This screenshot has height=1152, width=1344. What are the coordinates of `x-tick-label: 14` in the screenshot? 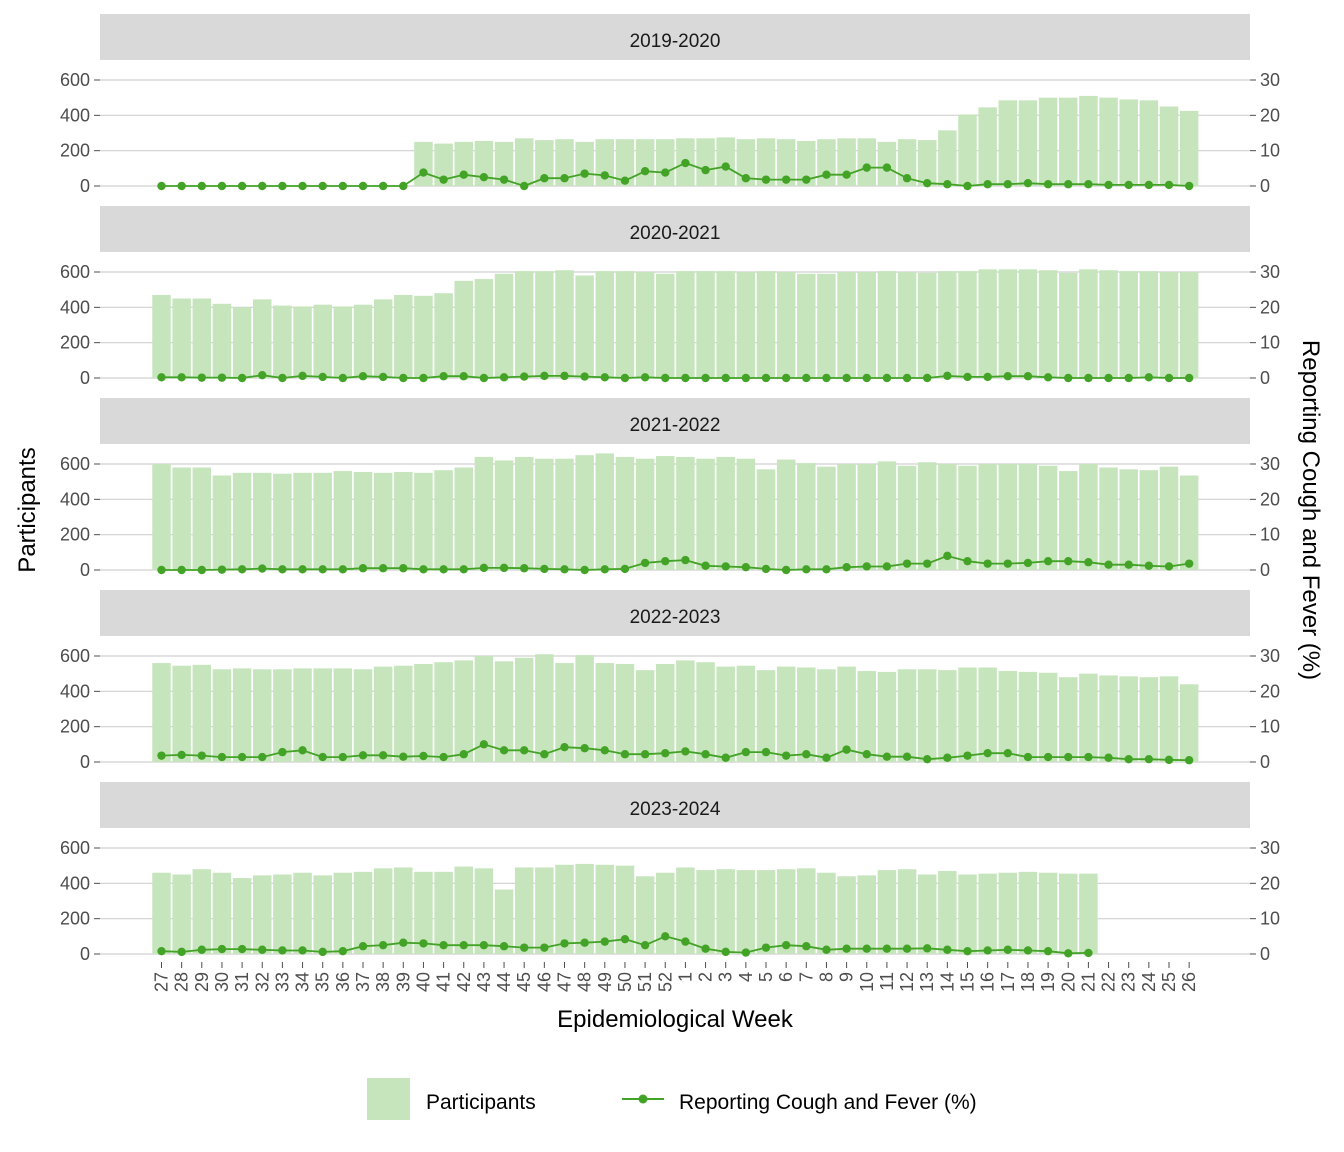 It's located at (947, 982).